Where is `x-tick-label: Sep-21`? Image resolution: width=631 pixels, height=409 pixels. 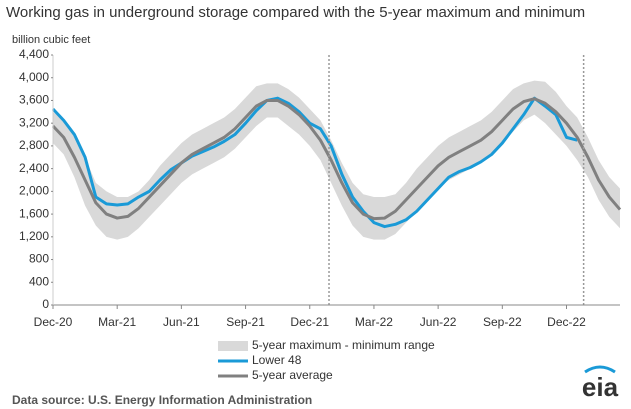
x-tick-label: Sep-21 is located at coordinates (245, 322).